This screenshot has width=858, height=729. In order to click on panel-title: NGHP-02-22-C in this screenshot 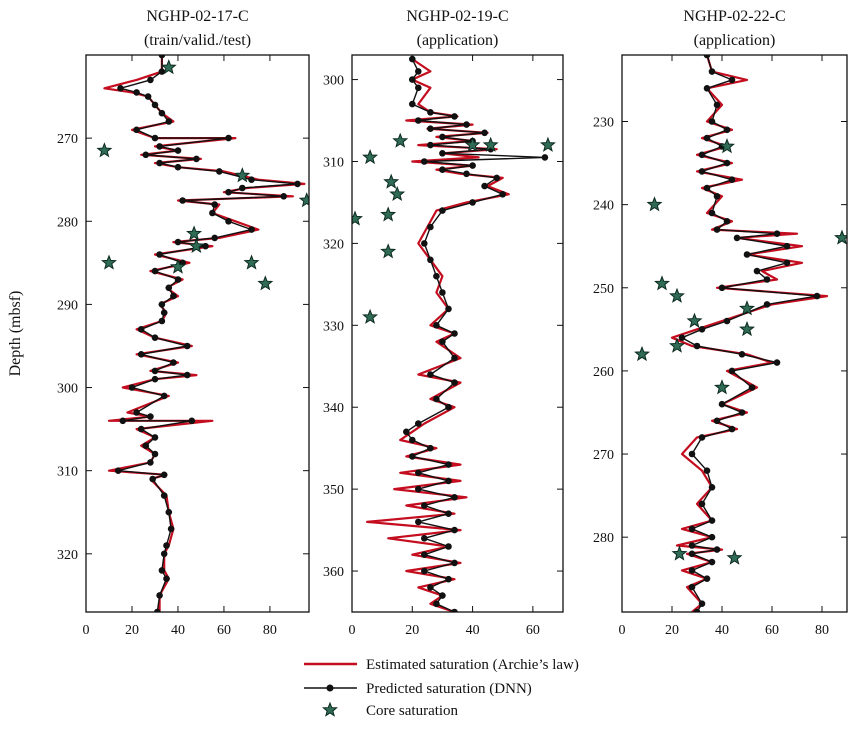, I will do `click(734, 16)`.